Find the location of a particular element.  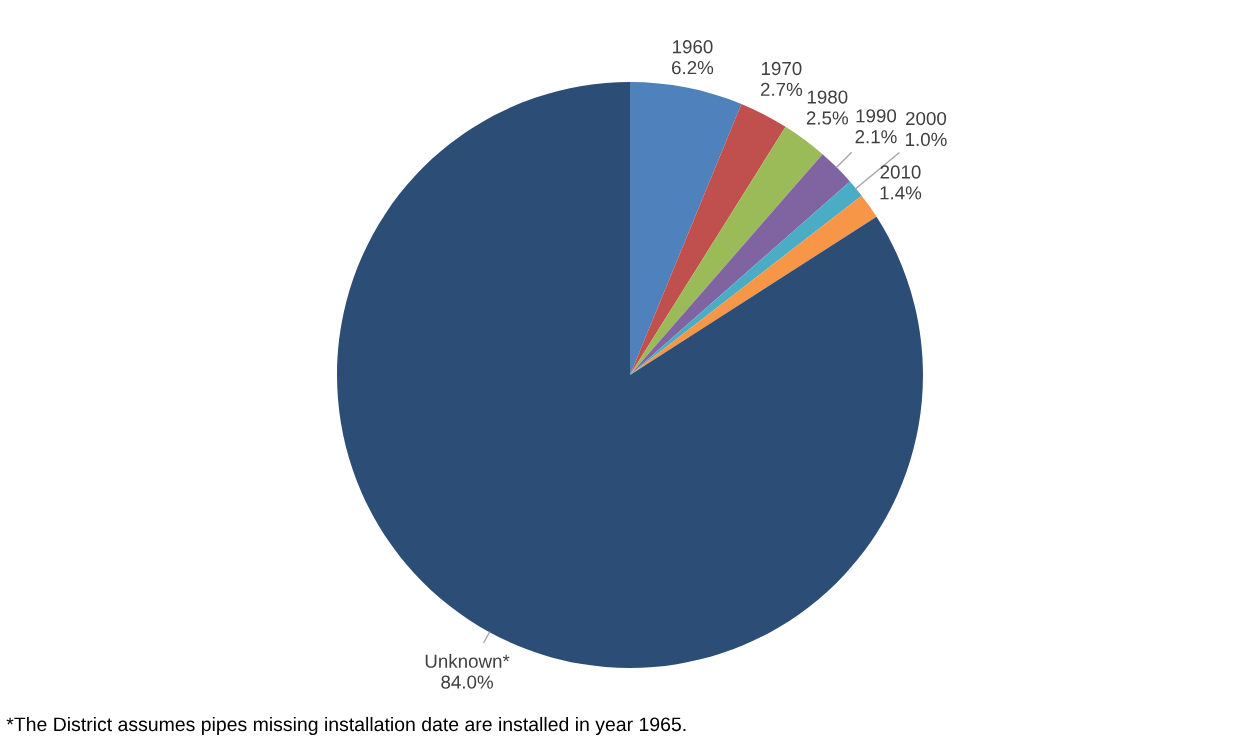

slice-label: 1960 is located at coordinates (693, 47).